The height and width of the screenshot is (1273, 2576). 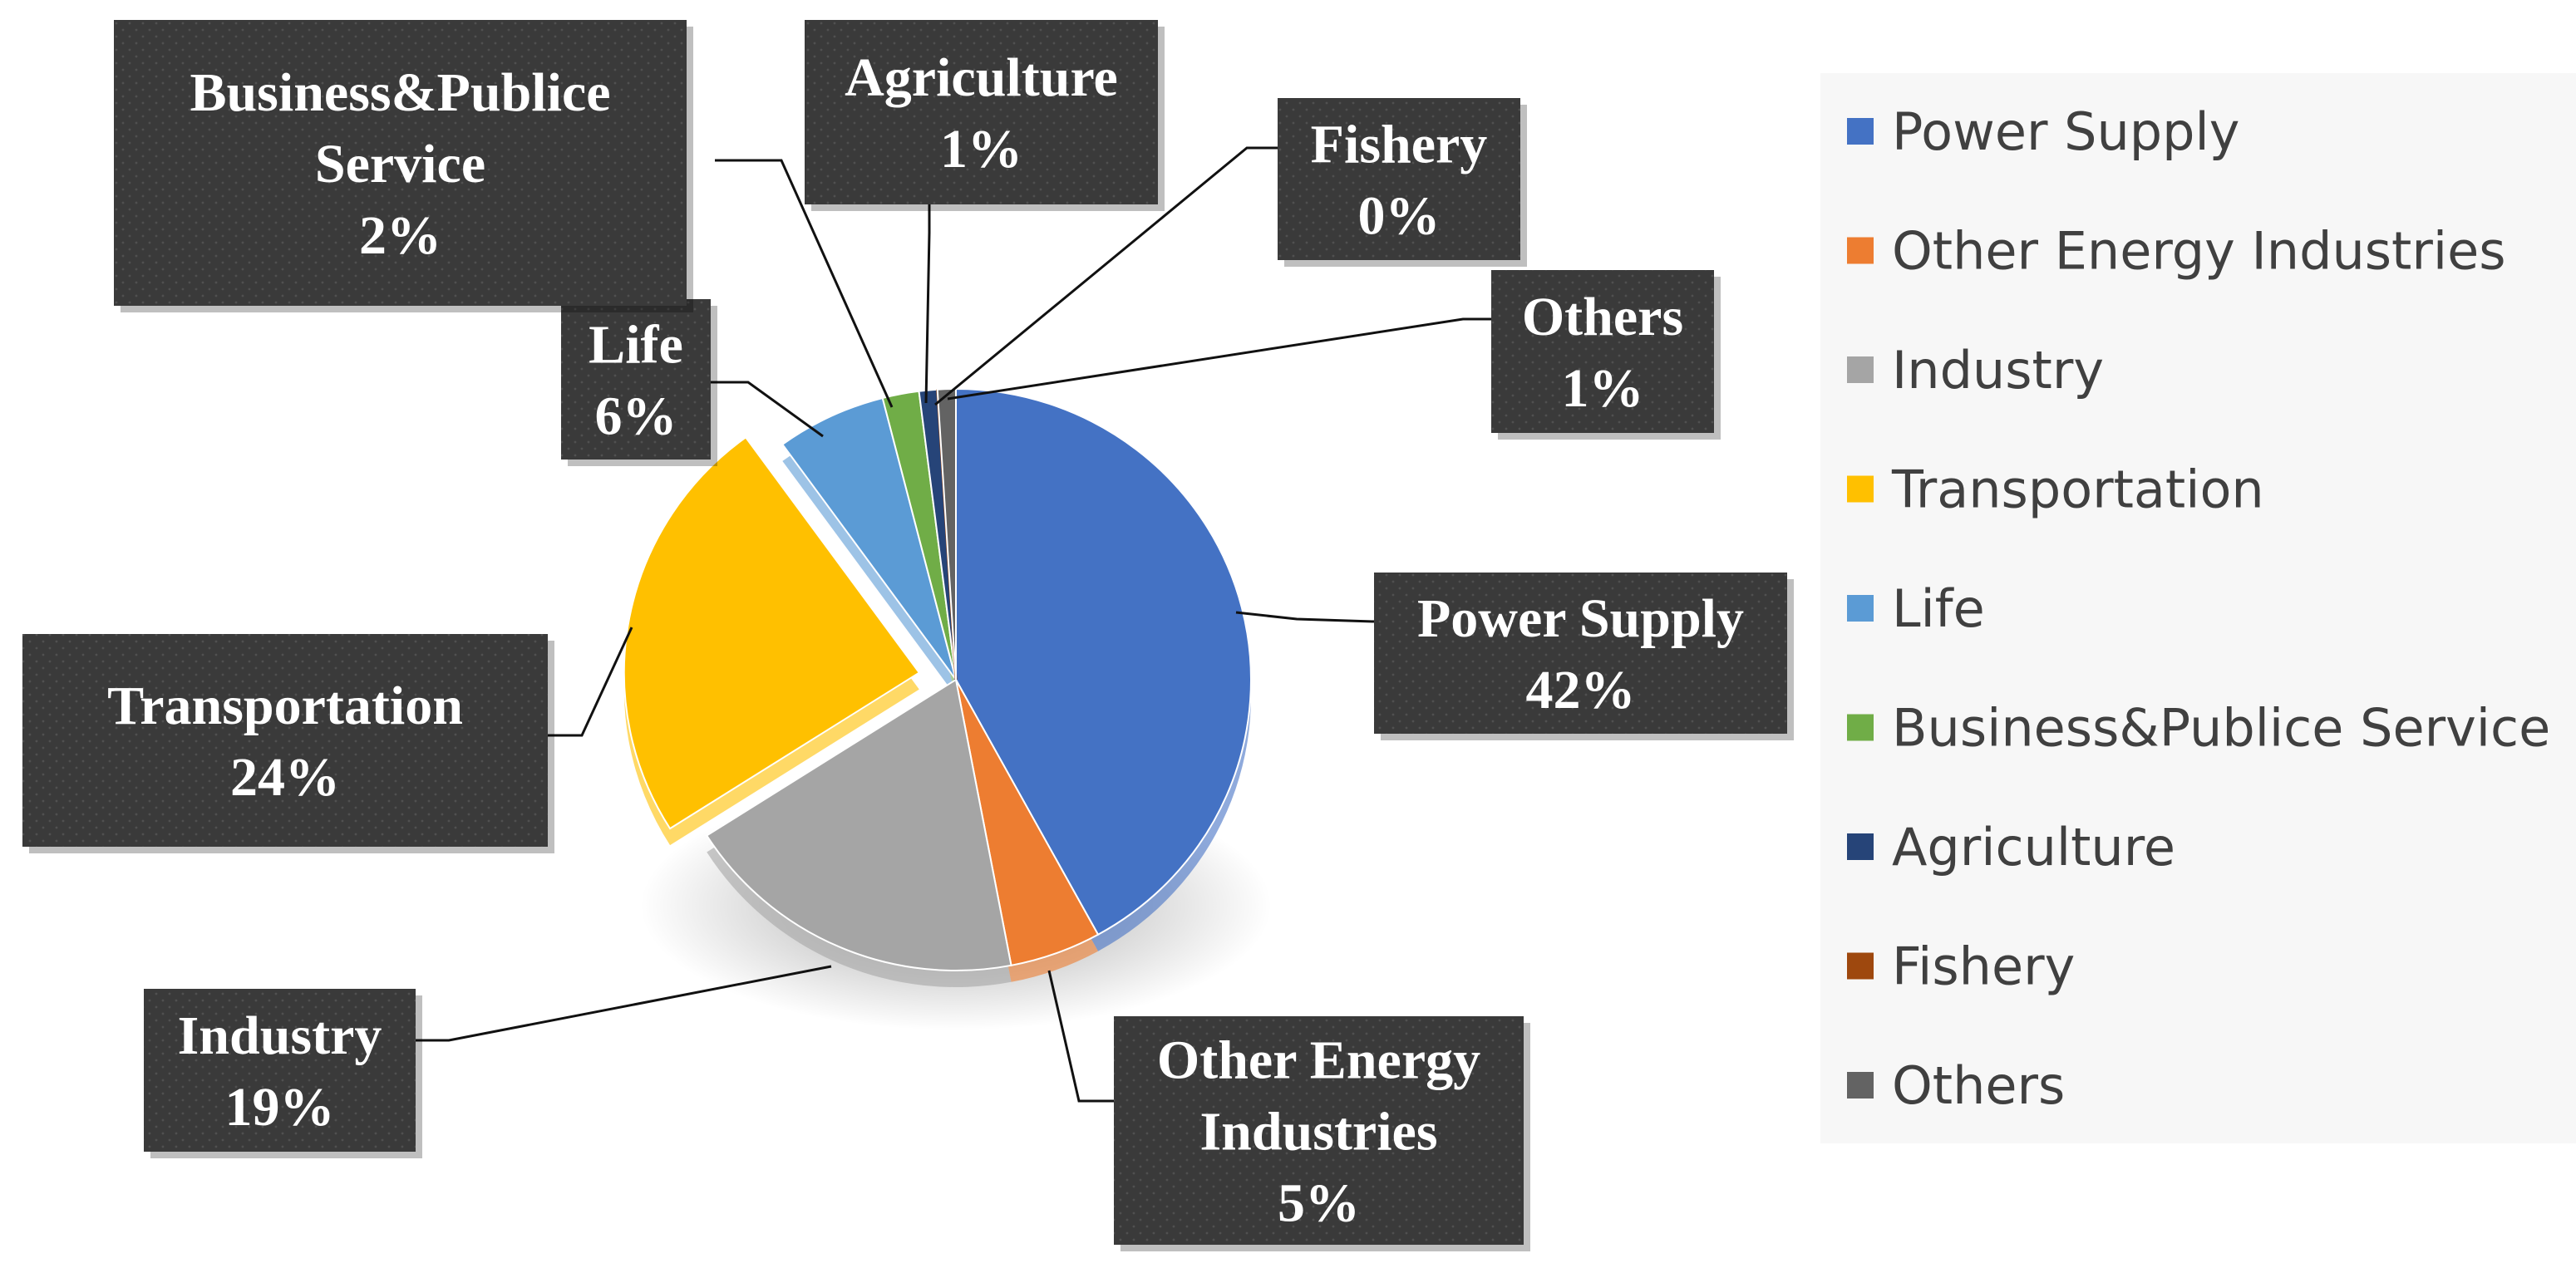 I want to click on callout-label-other-energy-industries: Industries, so click(x=1318, y=1132).